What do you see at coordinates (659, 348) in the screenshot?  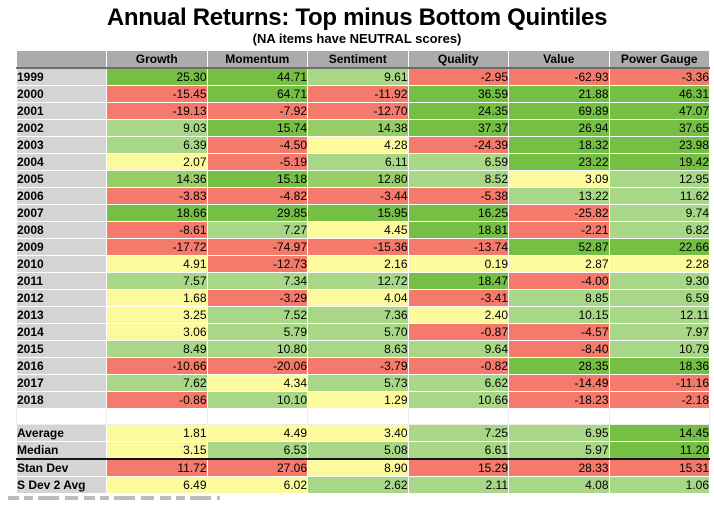 I see `value-cell: 10.79` at bounding box center [659, 348].